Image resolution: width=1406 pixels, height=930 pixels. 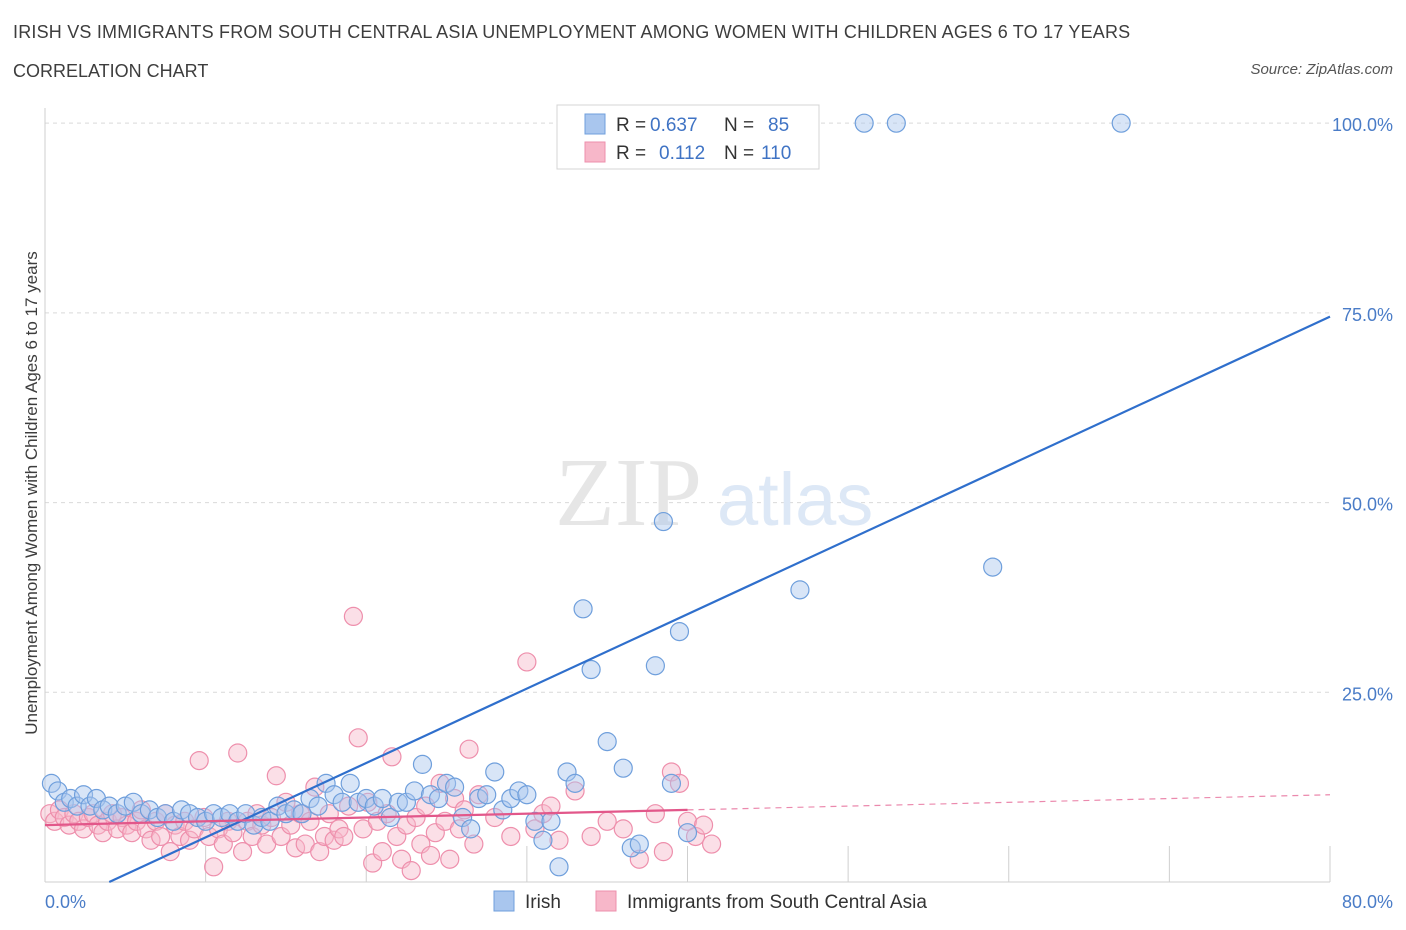 What do you see at coordinates (65, 902) in the screenshot?
I see `x-tick-label-0: 0.0%` at bounding box center [65, 902].